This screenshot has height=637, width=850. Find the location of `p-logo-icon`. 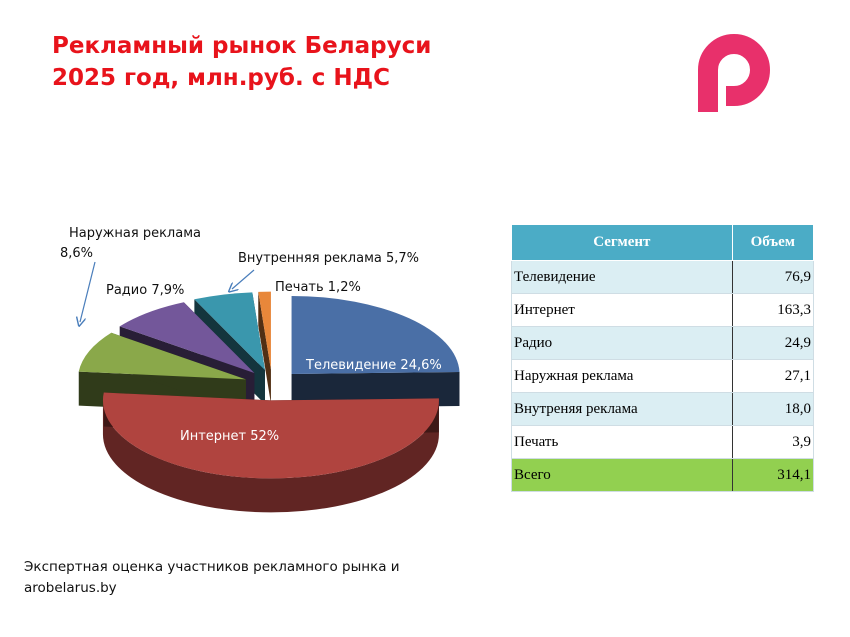

p-logo-icon is located at coordinates (734, 73).